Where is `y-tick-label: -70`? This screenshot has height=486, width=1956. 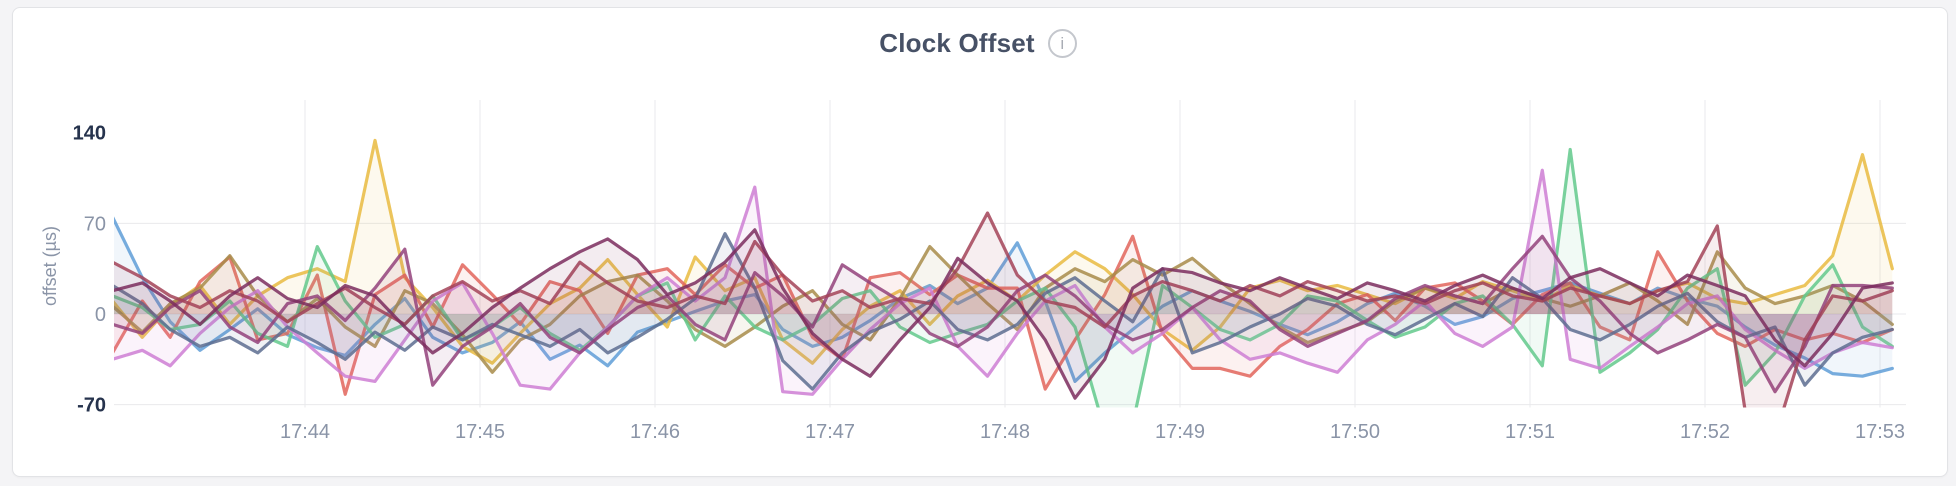 y-tick-label: -70 is located at coordinates (91, 406).